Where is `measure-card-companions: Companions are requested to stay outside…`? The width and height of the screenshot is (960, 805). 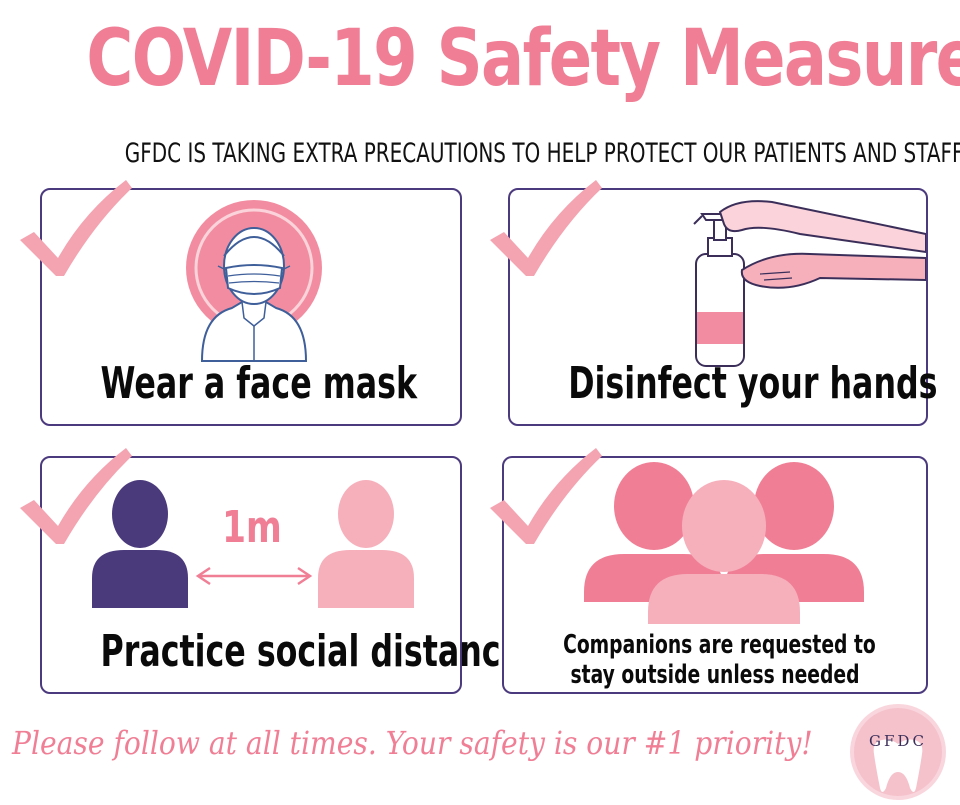 measure-card-companions: Companions are requested to stay outside… is located at coordinates (715, 575).